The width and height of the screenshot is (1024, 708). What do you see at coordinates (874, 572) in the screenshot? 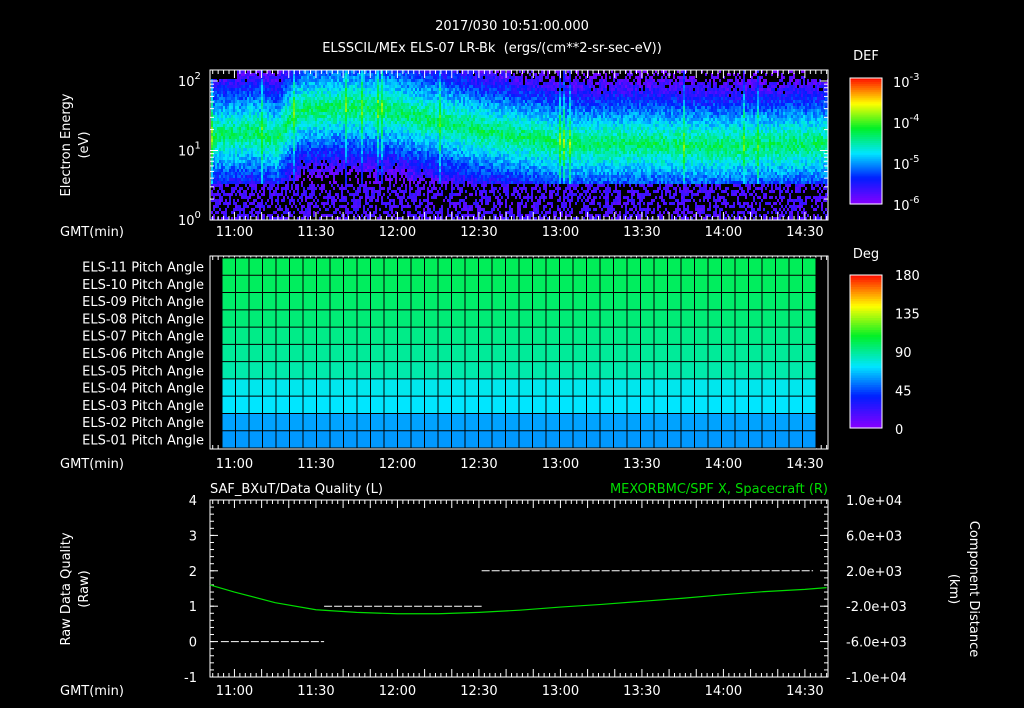
I see `right-ytick-label: 2.0e+03` at bounding box center [874, 572].